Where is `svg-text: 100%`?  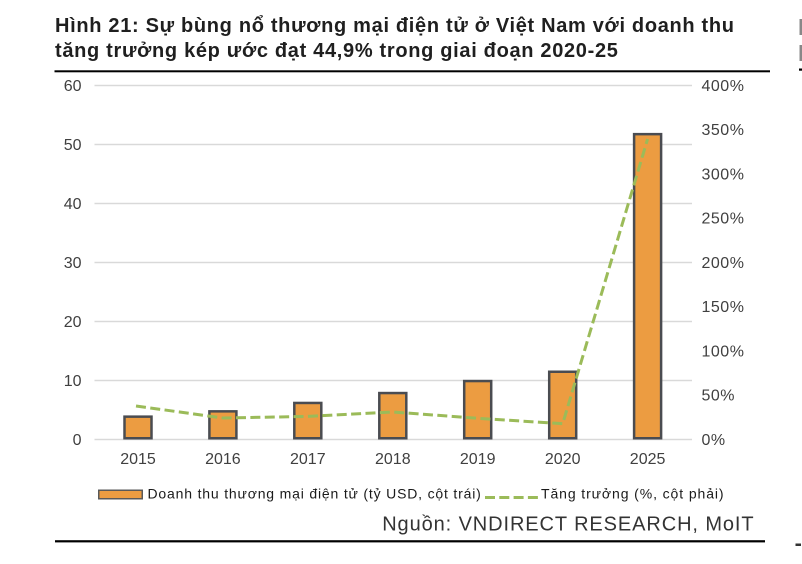
svg-text: 100% is located at coordinates (723, 351).